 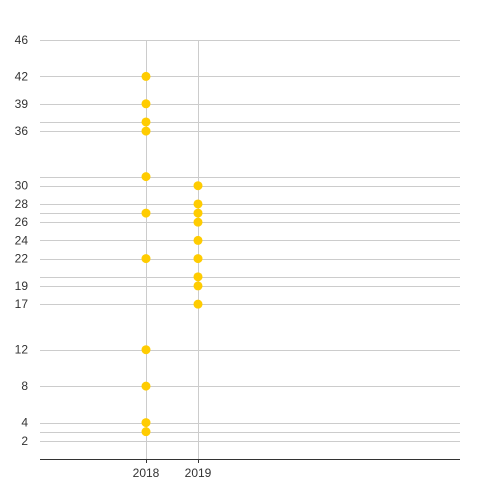 What do you see at coordinates (22, 186) in the screenshot?
I see `y-tick-label: 30` at bounding box center [22, 186].